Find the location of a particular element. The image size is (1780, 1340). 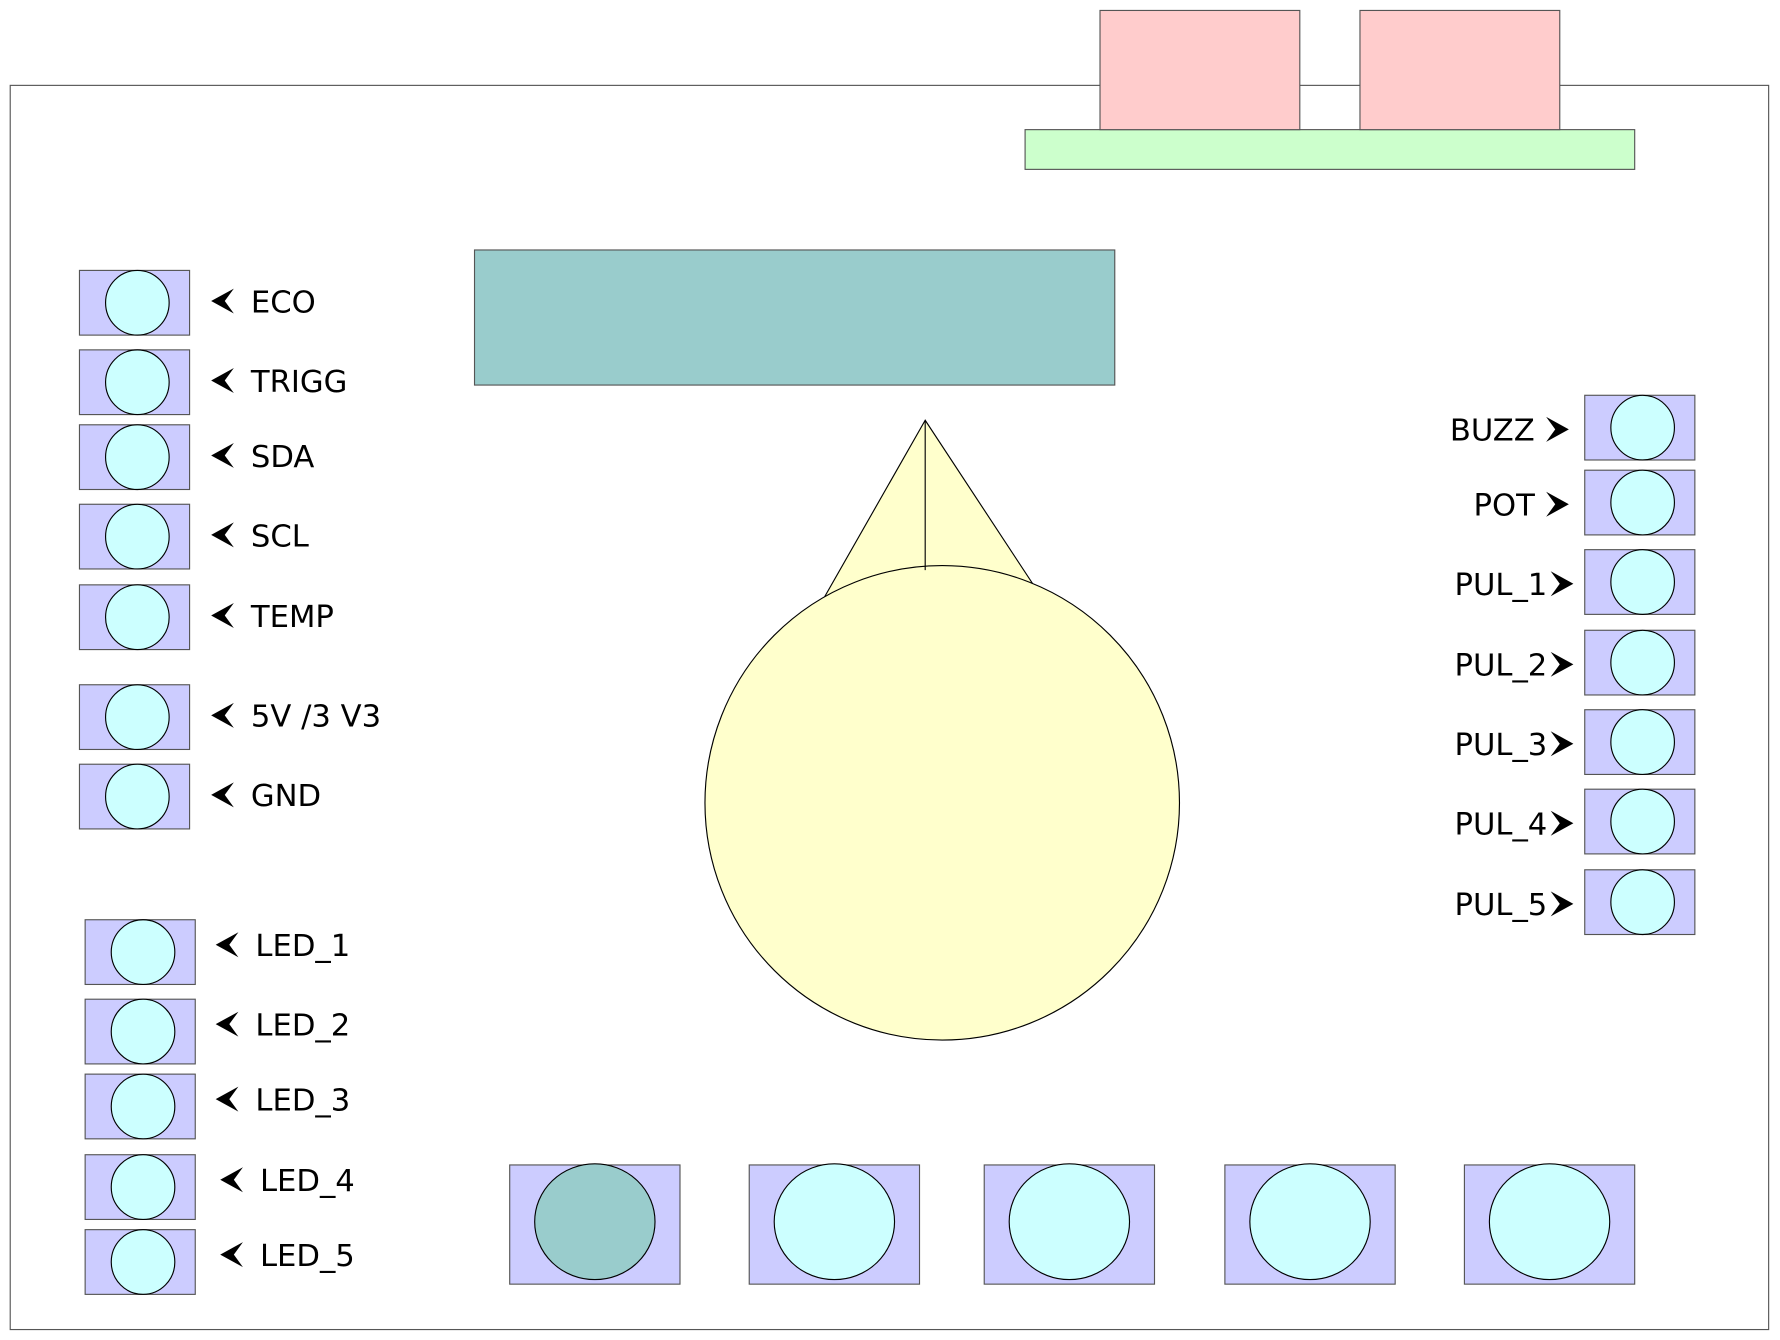

pin-label: LED_4 is located at coordinates (307, 1181).